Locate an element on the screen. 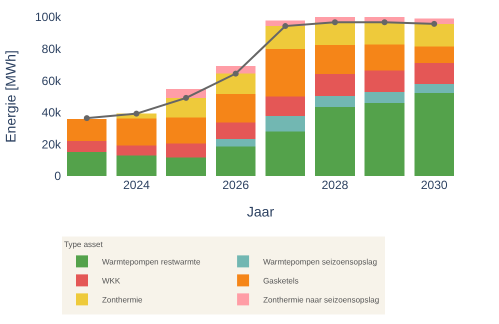  legend-label: WKK is located at coordinates (111, 281).